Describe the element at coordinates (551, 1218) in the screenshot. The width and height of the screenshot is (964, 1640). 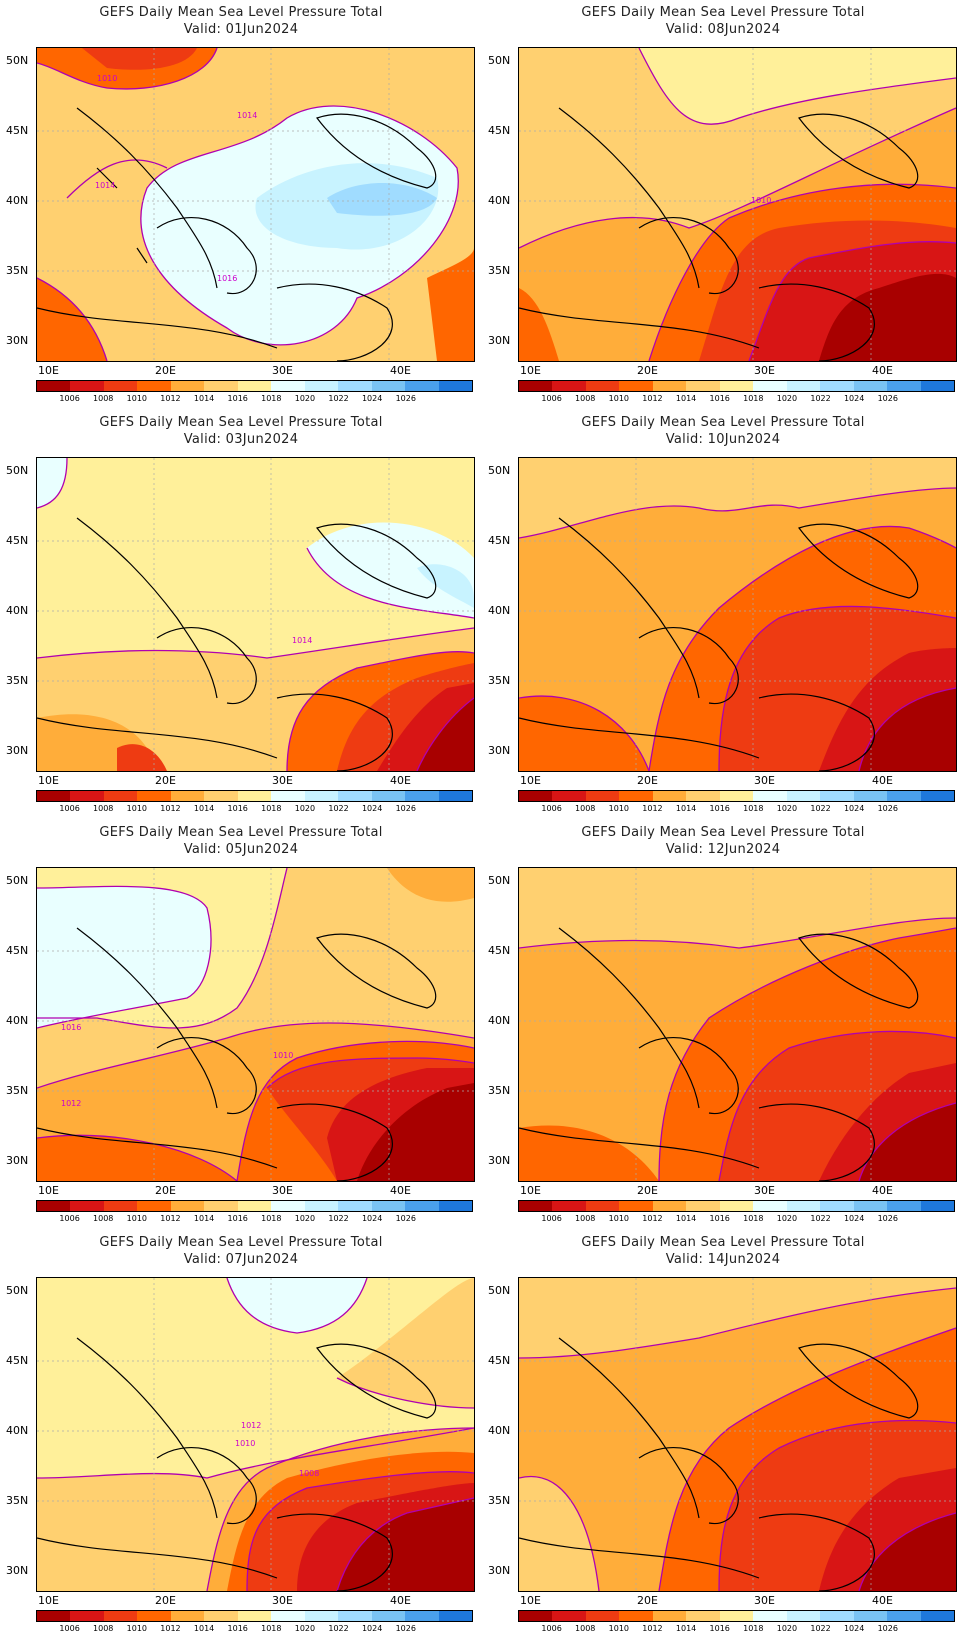
I see `colorbar-label: 1006` at that location.